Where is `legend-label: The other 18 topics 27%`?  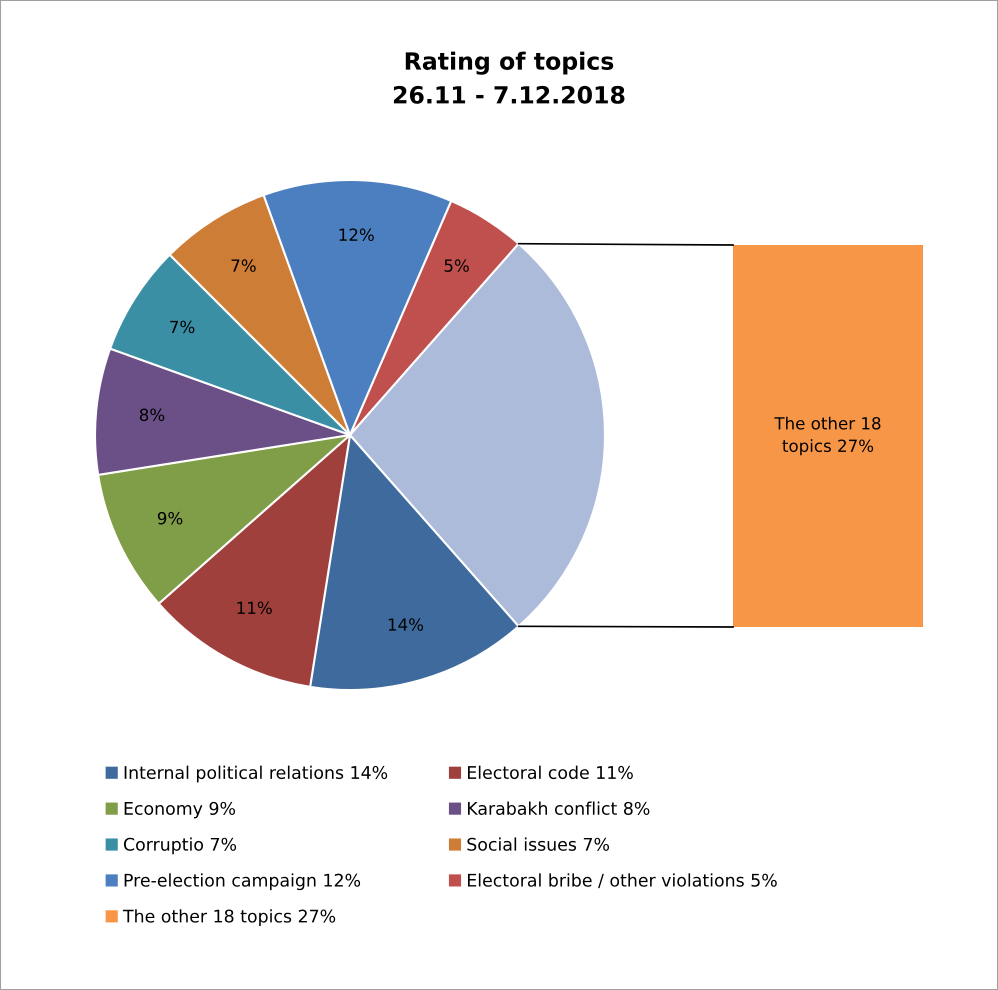
legend-label: The other 18 topics 27% is located at coordinates (229, 917).